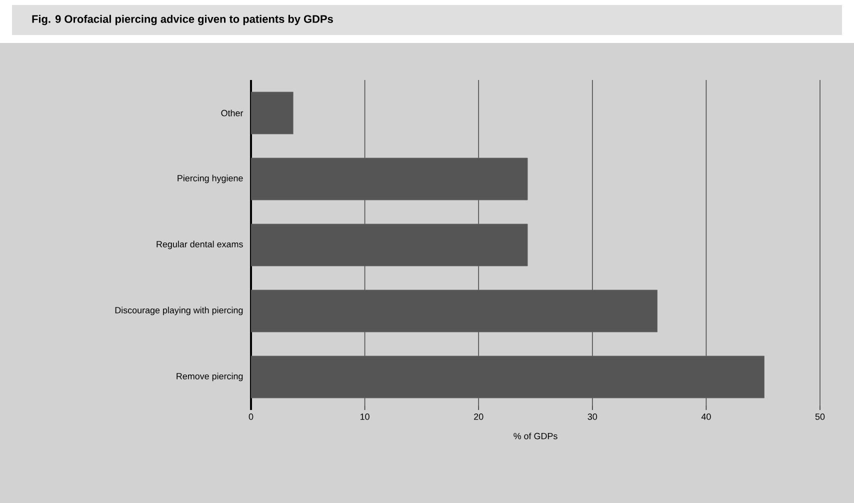 The height and width of the screenshot is (503, 854). I want to click on x-tick-label: 0, so click(251, 417).